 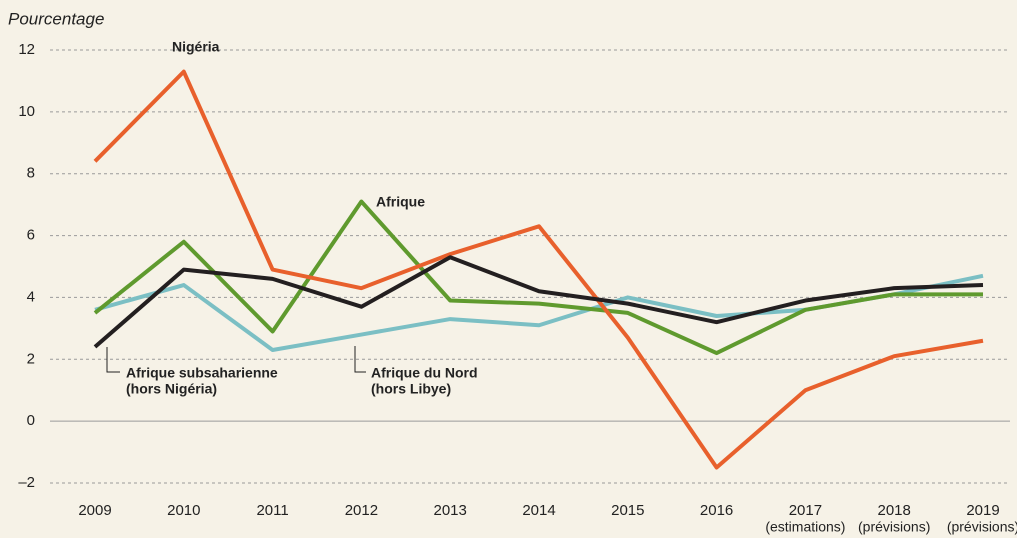 I want to click on series-label-note: (hors Libye), so click(x=411, y=389).